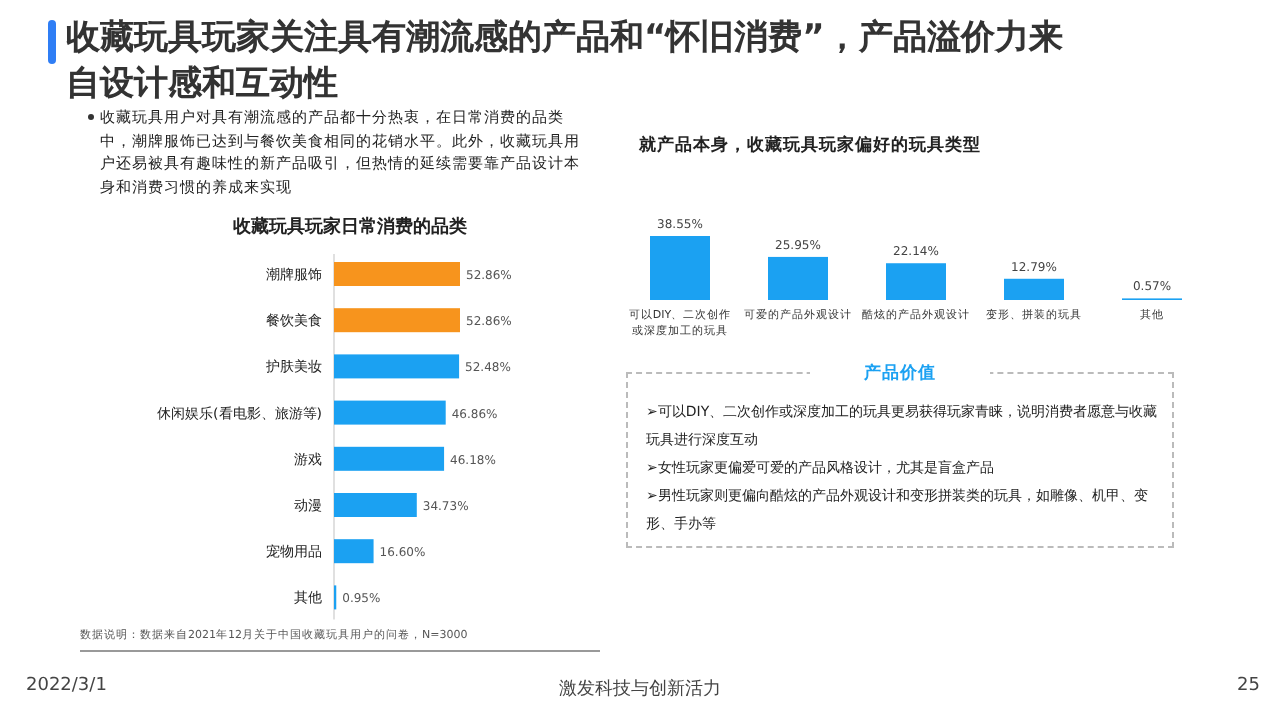 The height and width of the screenshot is (720, 1280). What do you see at coordinates (809, 145) in the screenshot?
I see `chart-title: 就产品本身，收藏玩具玩家偏好的玩具类型` at bounding box center [809, 145].